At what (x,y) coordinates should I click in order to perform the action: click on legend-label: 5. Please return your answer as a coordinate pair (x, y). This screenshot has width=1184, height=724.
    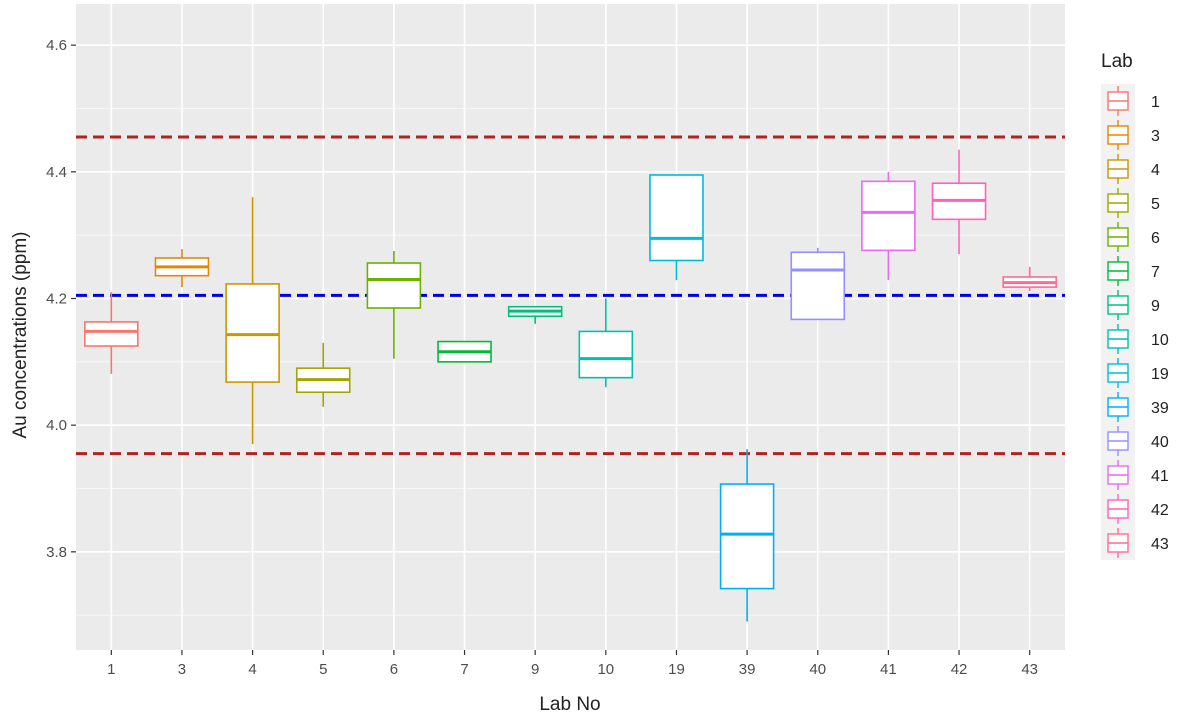
    Looking at the image, I should click on (1155, 204).